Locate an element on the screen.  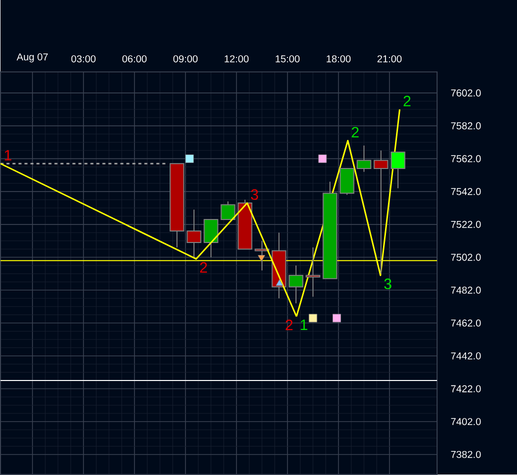
y-tick-label: 7462.0 is located at coordinates (466, 323).